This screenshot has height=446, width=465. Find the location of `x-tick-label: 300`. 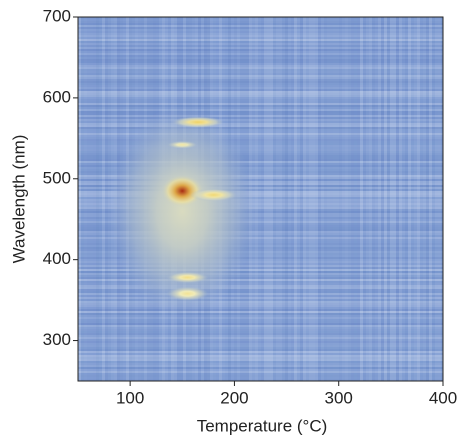

x-tick-label: 300 is located at coordinates (339, 397).